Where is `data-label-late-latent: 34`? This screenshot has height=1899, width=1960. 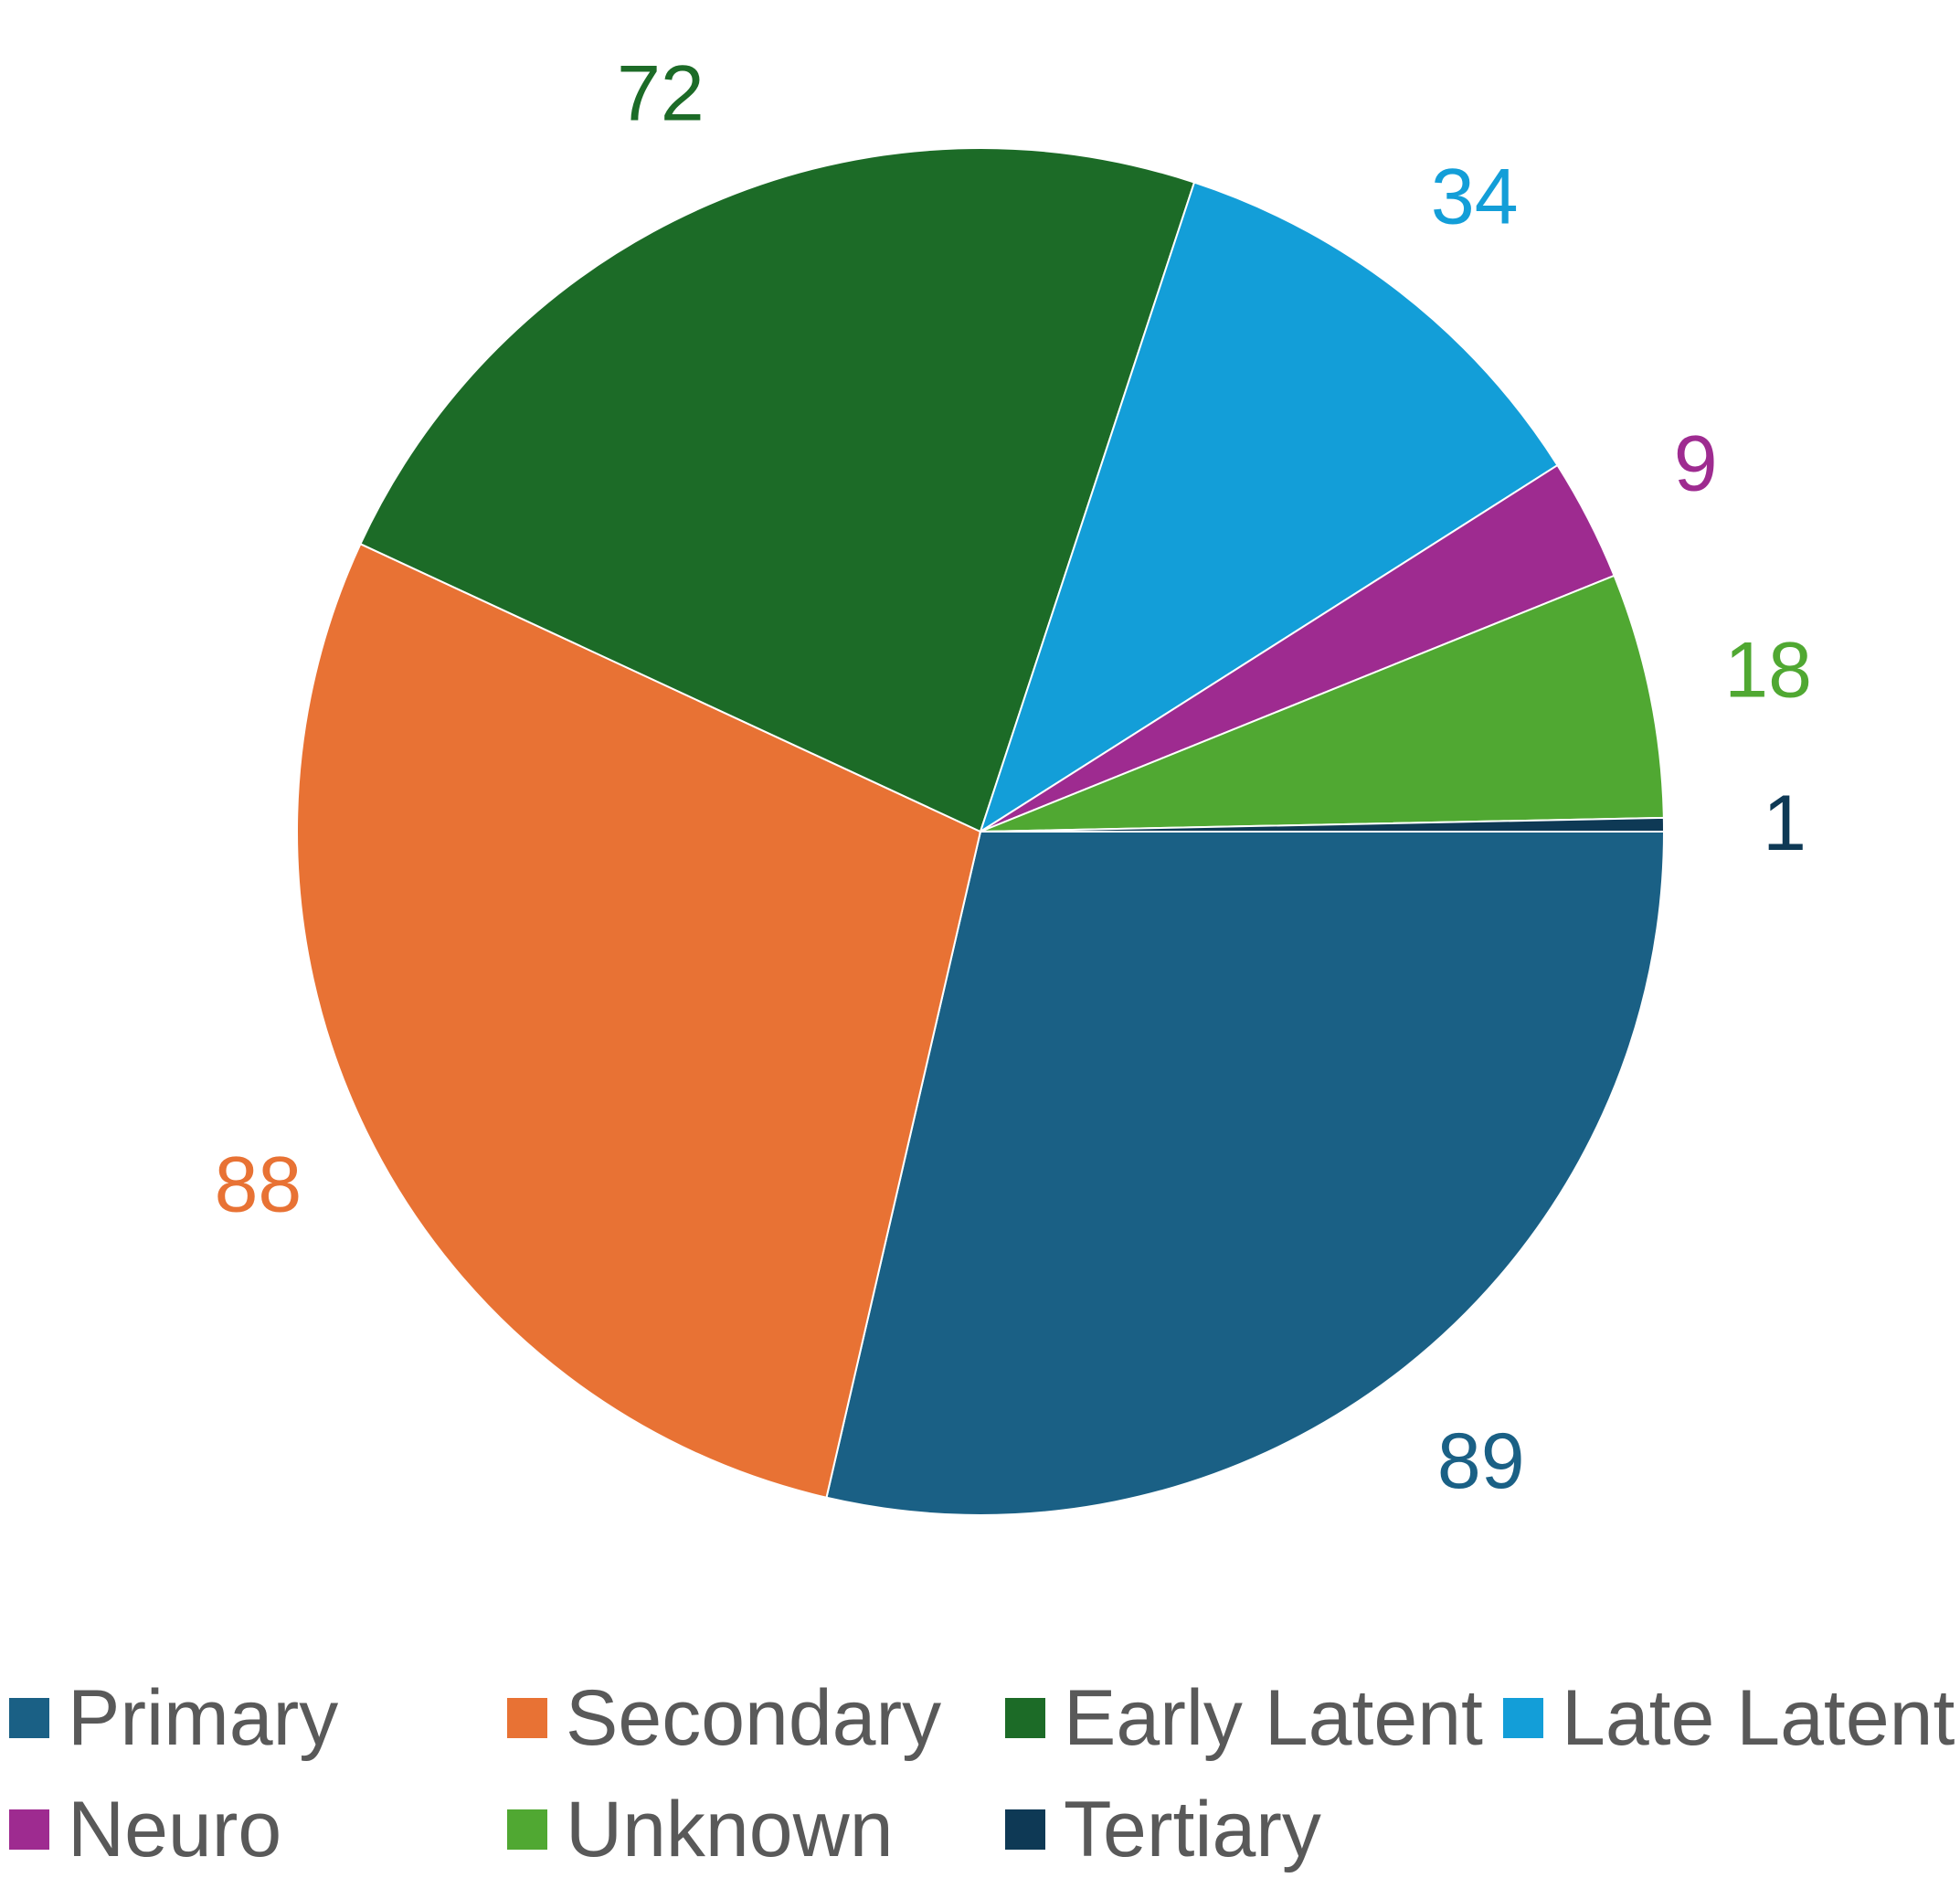
data-label-late-latent: 34 is located at coordinates (1475, 197).